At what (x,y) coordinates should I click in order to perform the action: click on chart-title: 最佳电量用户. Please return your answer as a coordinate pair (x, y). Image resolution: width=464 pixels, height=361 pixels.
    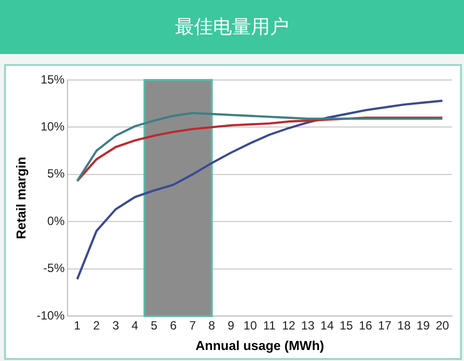
    Looking at the image, I should click on (232, 27).